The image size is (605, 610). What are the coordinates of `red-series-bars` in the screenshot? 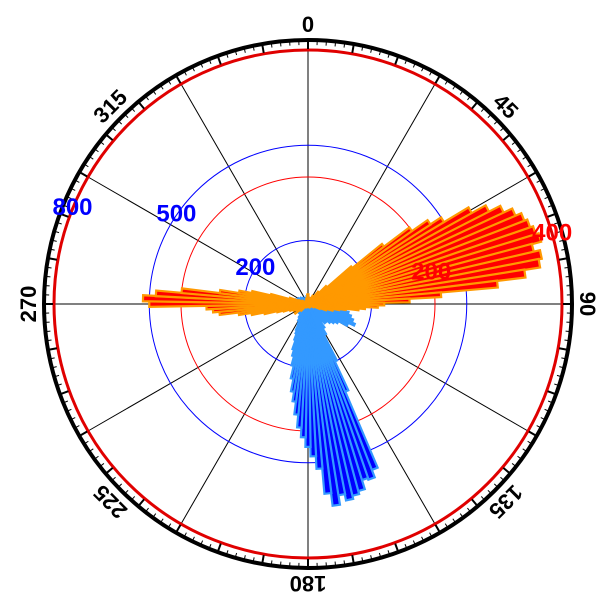 It's located at (342, 260).